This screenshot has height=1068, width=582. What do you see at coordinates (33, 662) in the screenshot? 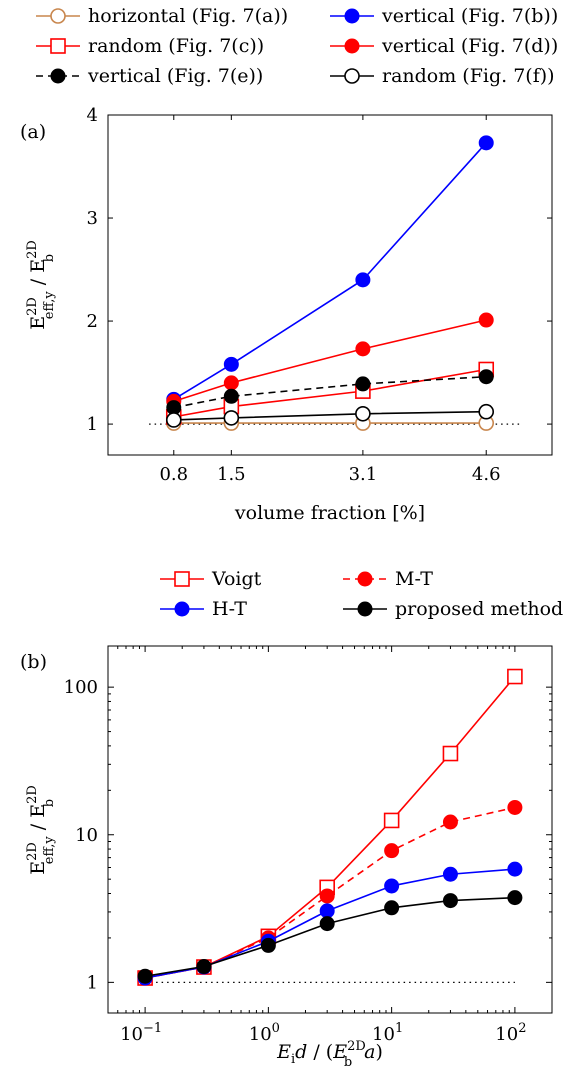
I see `panel-label-b: (b)` at bounding box center [33, 662].